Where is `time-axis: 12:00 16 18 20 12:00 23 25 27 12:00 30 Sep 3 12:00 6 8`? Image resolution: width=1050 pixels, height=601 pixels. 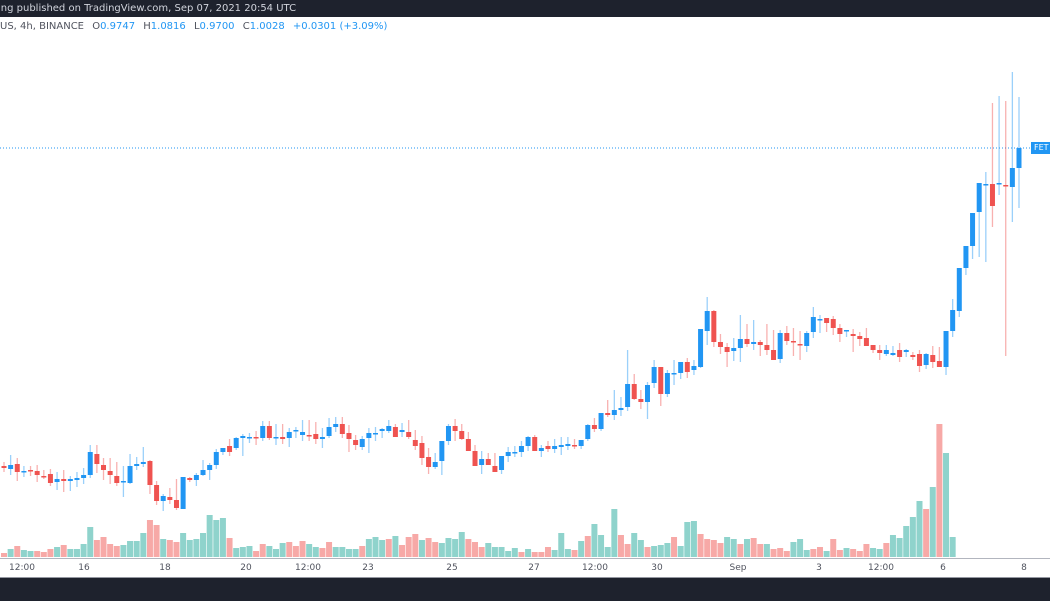
time-axis: 12:00 16 18 20 12:00 23 25 27 12:00 30 Sep 3 12:00 6 8 is located at coordinates (525, 567).